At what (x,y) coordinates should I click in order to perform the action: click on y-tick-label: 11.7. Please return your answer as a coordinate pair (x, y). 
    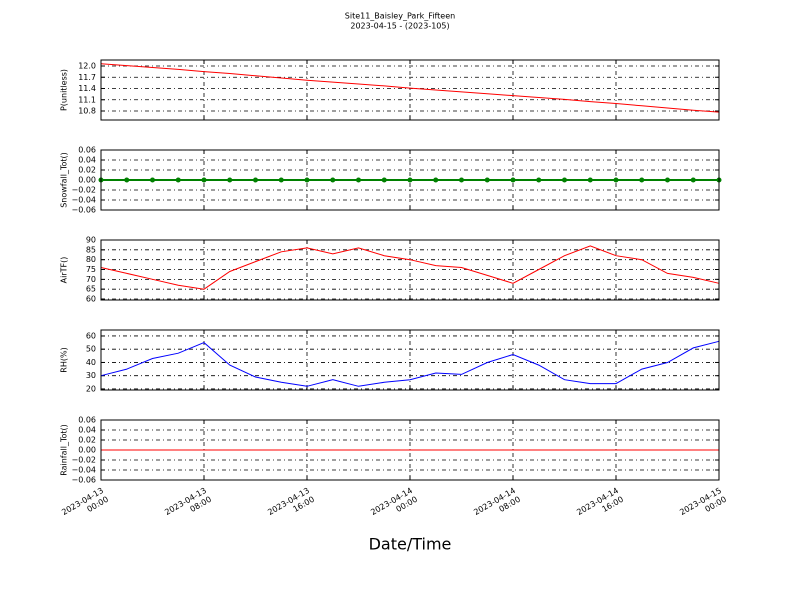
    Looking at the image, I should click on (87, 77).